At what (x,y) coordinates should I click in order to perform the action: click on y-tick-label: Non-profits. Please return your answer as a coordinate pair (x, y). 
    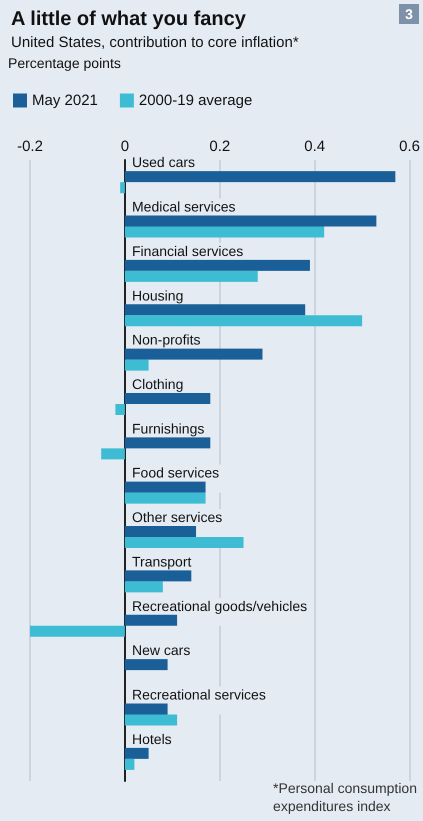
    Looking at the image, I should click on (166, 340).